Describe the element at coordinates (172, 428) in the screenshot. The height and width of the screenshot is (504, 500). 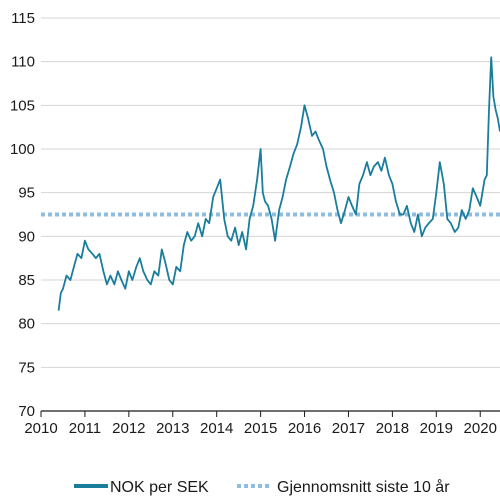
I see `x-tick-label: 2013` at that location.